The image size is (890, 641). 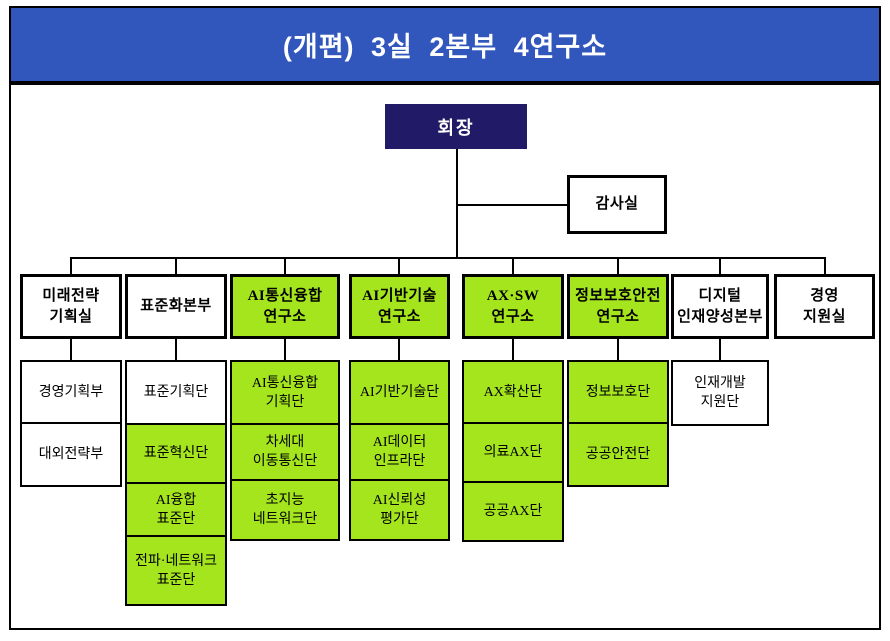 I want to click on sub-box: AI통신융합 기획단, so click(x=285, y=392).